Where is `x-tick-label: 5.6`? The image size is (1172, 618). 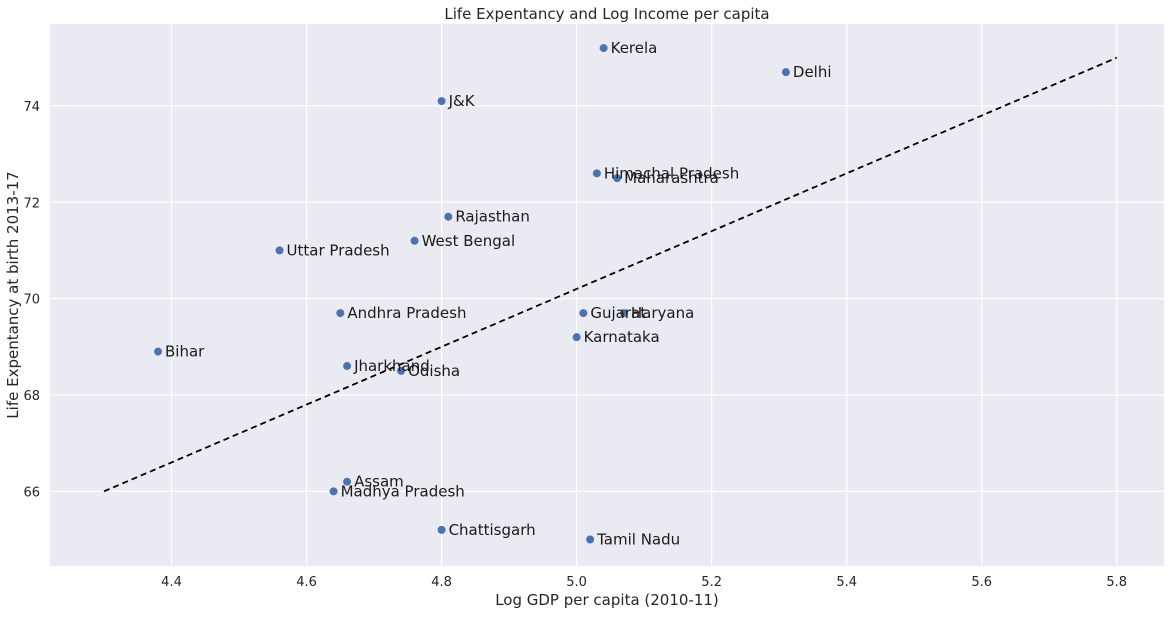
x-tick-label: 5.6 is located at coordinates (981, 582).